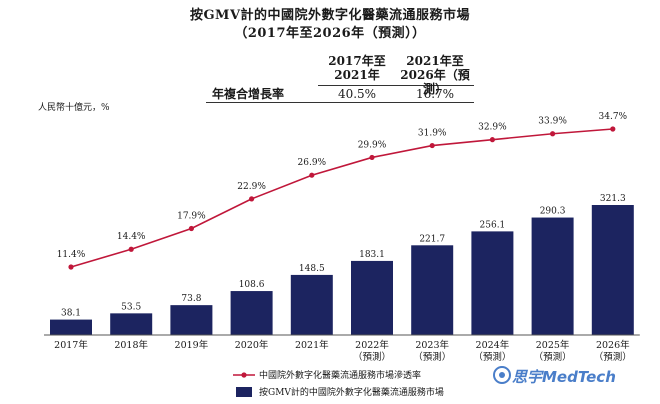  Describe the element at coordinates (131, 345) in the screenshot. I see `x-tick-label-1: 2018年` at that location.